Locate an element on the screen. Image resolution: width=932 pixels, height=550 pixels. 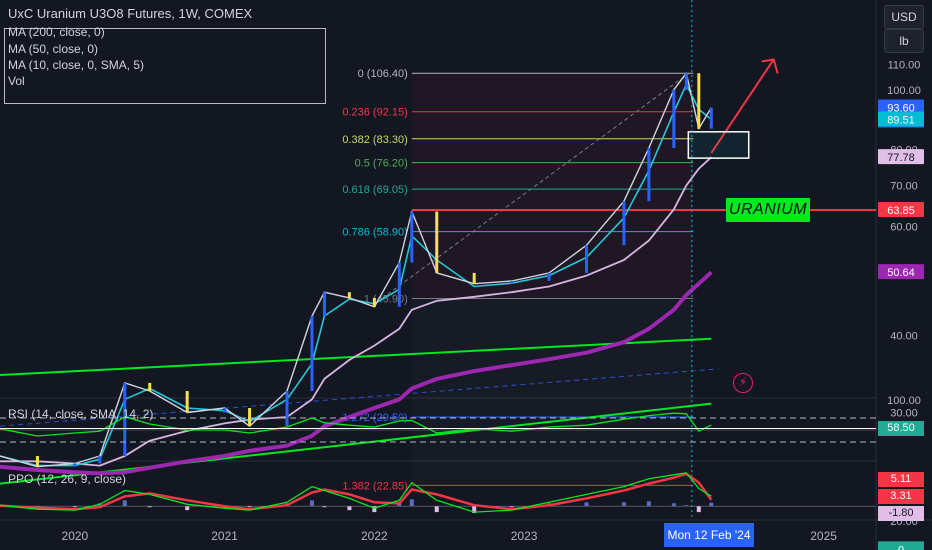
price-tag-text-4: 50.64 is located at coordinates (901, 273).